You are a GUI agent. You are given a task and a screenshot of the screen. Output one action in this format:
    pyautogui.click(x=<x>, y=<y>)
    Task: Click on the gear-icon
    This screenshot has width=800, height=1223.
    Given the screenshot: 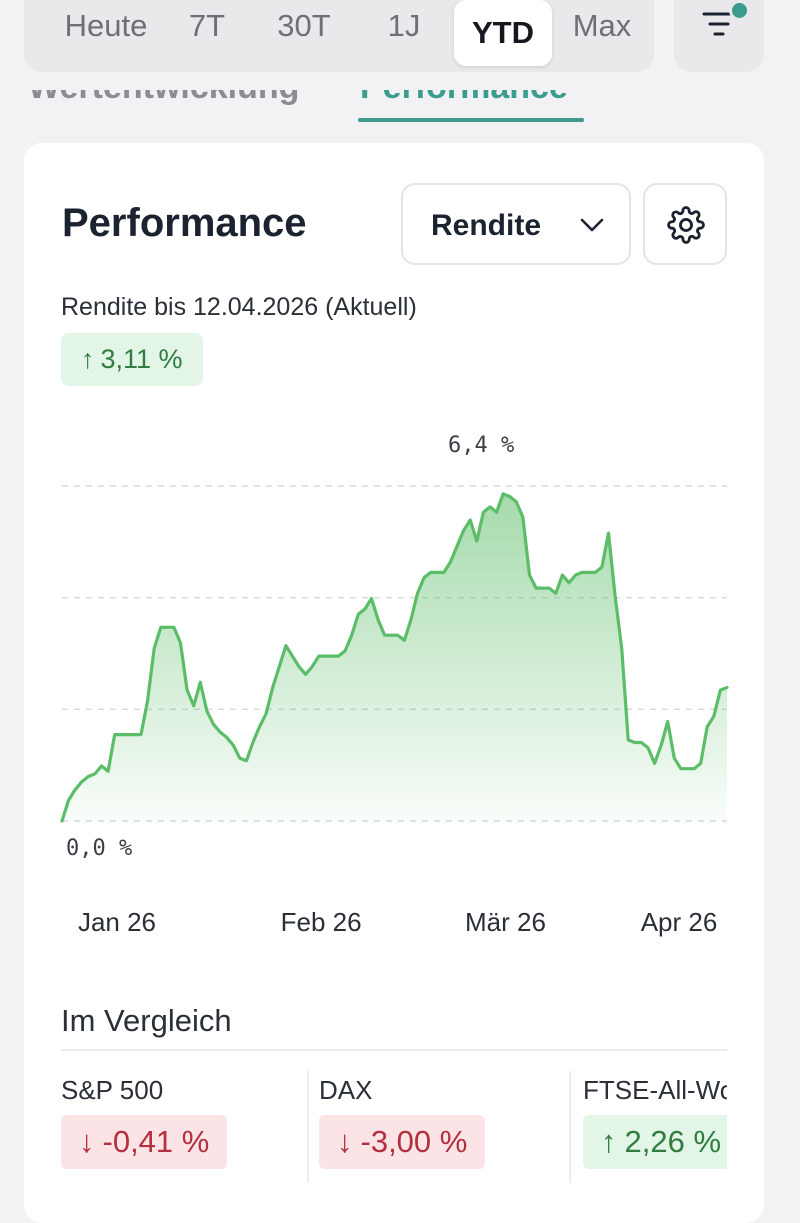 What is the action you would take?
    pyautogui.click(x=686, y=225)
    